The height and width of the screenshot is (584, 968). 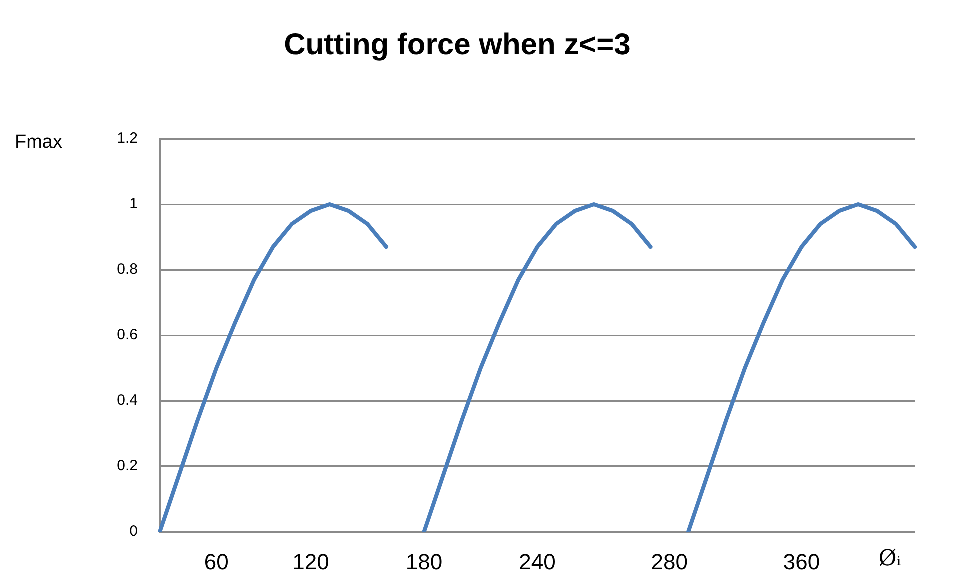 I want to click on x-tick-label: 120, so click(x=311, y=561).